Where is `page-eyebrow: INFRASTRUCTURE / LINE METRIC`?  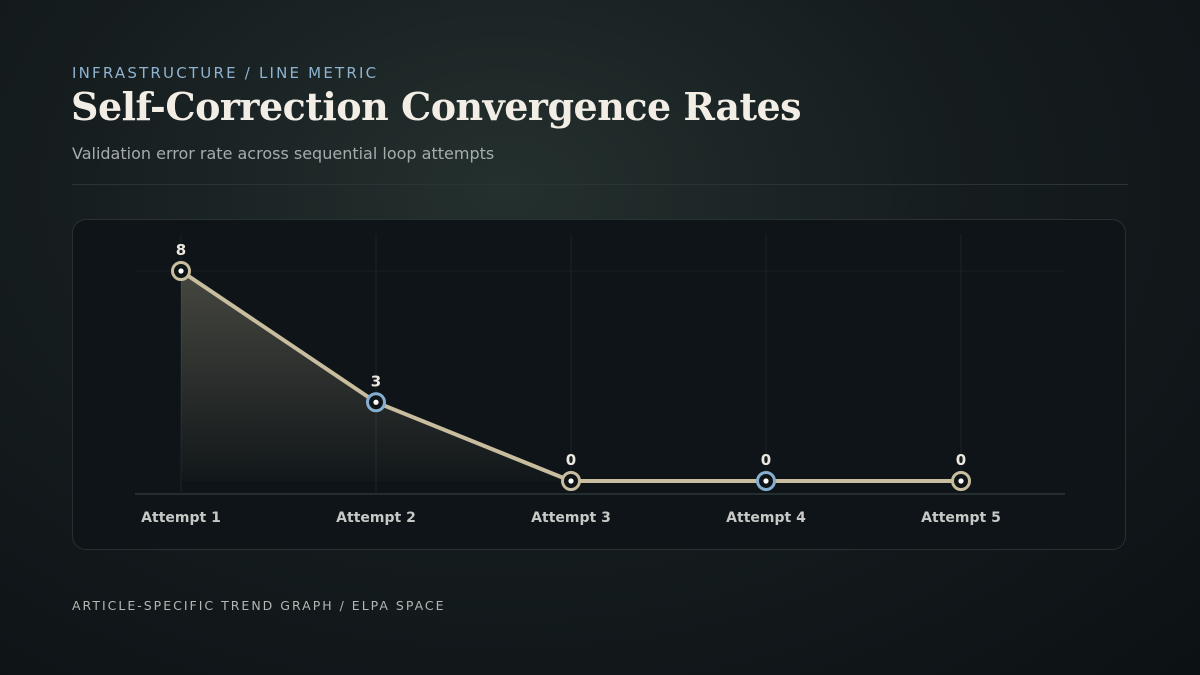 page-eyebrow: INFRASTRUCTURE / LINE METRIC is located at coordinates (225, 73).